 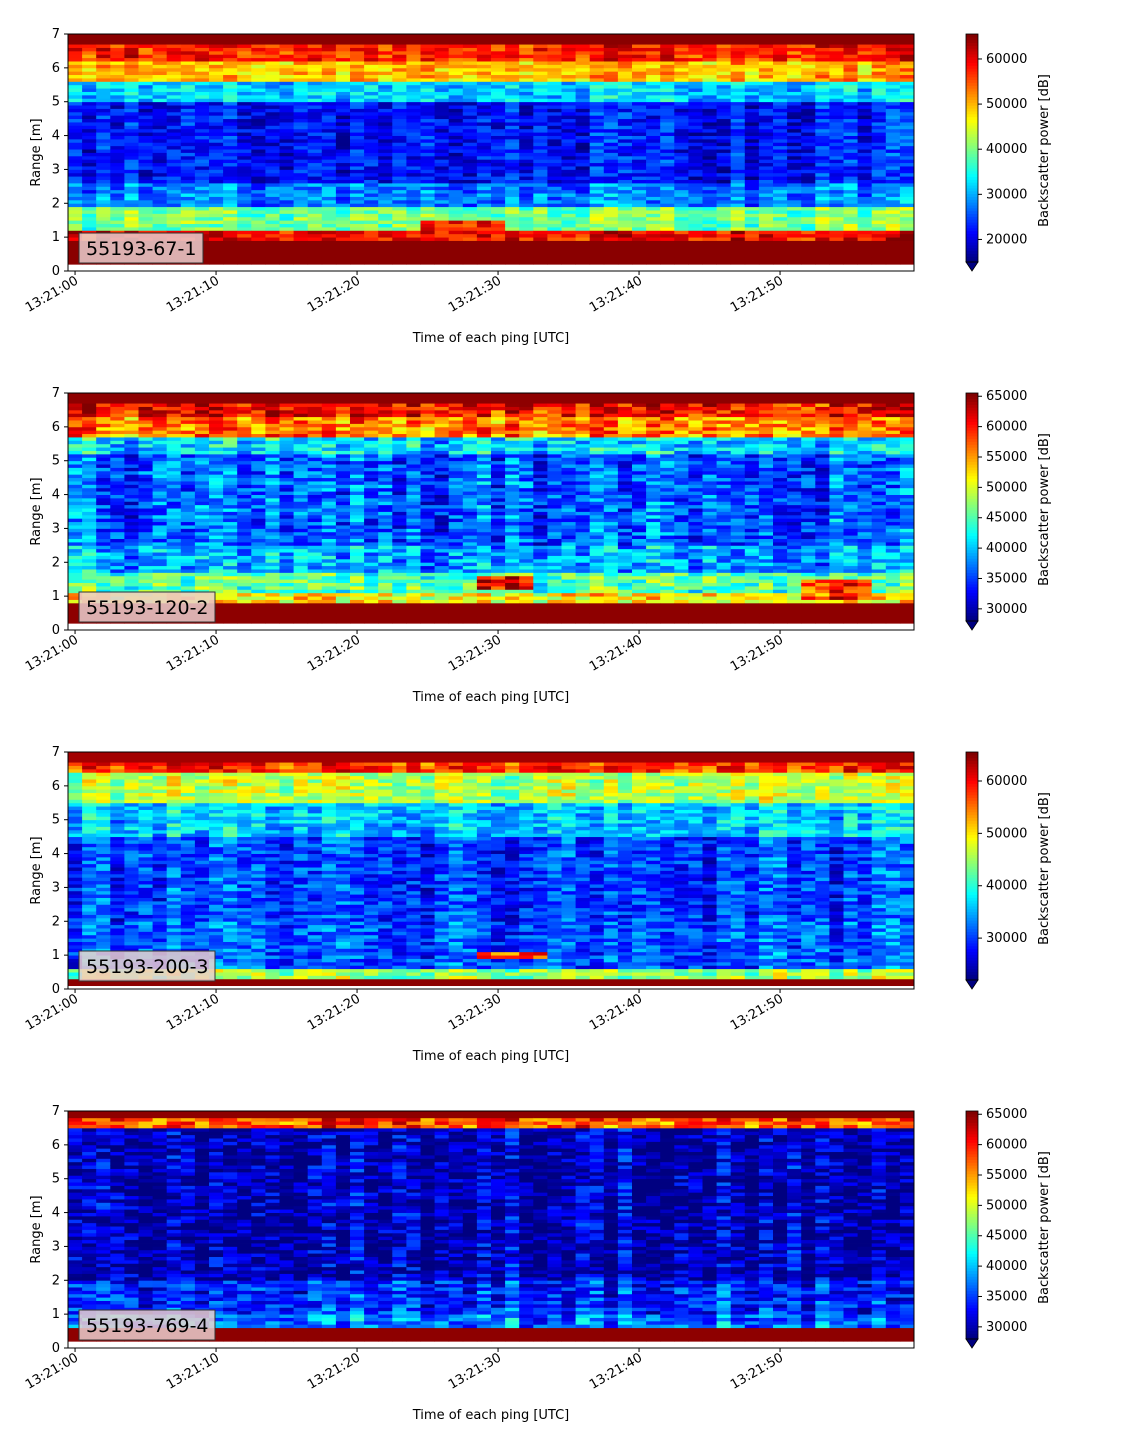 What do you see at coordinates (491, 338) in the screenshot?
I see `x-axis-label: Time of each ping [UTC]` at bounding box center [491, 338].